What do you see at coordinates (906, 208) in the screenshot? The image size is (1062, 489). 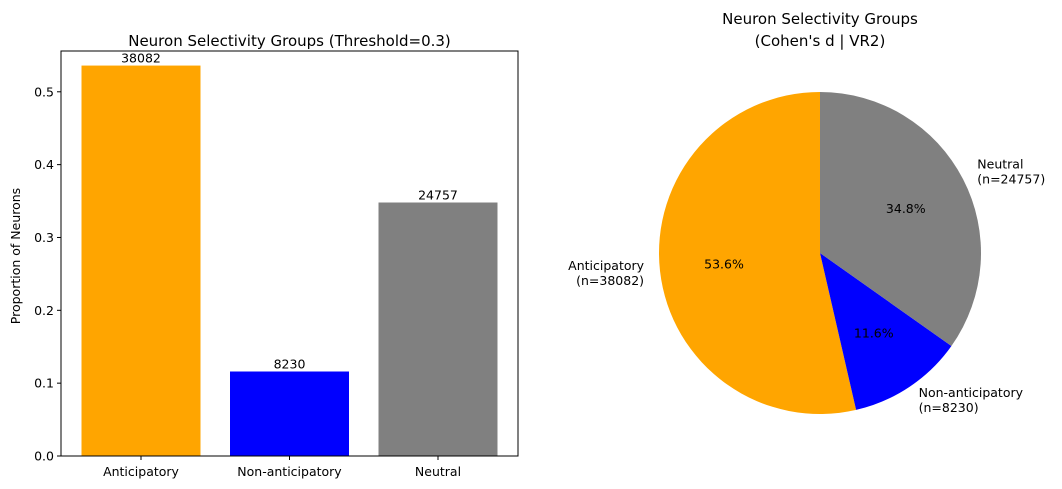 I see `pie-percent-label: 34.8%` at bounding box center [906, 208].